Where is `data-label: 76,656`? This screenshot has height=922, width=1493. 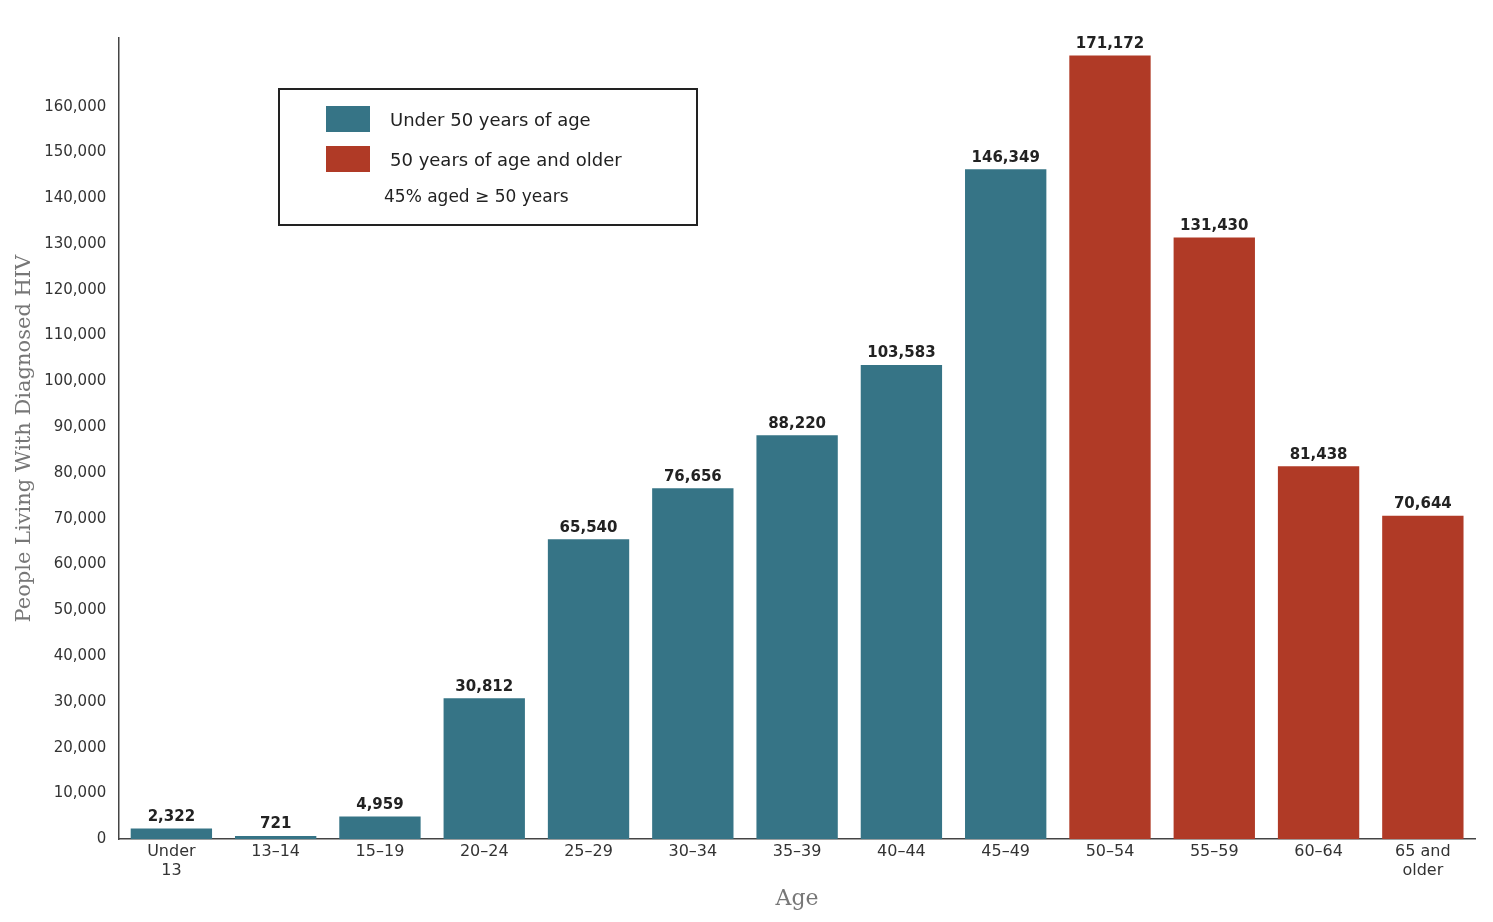 data-label: 76,656 is located at coordinates (692, 475).